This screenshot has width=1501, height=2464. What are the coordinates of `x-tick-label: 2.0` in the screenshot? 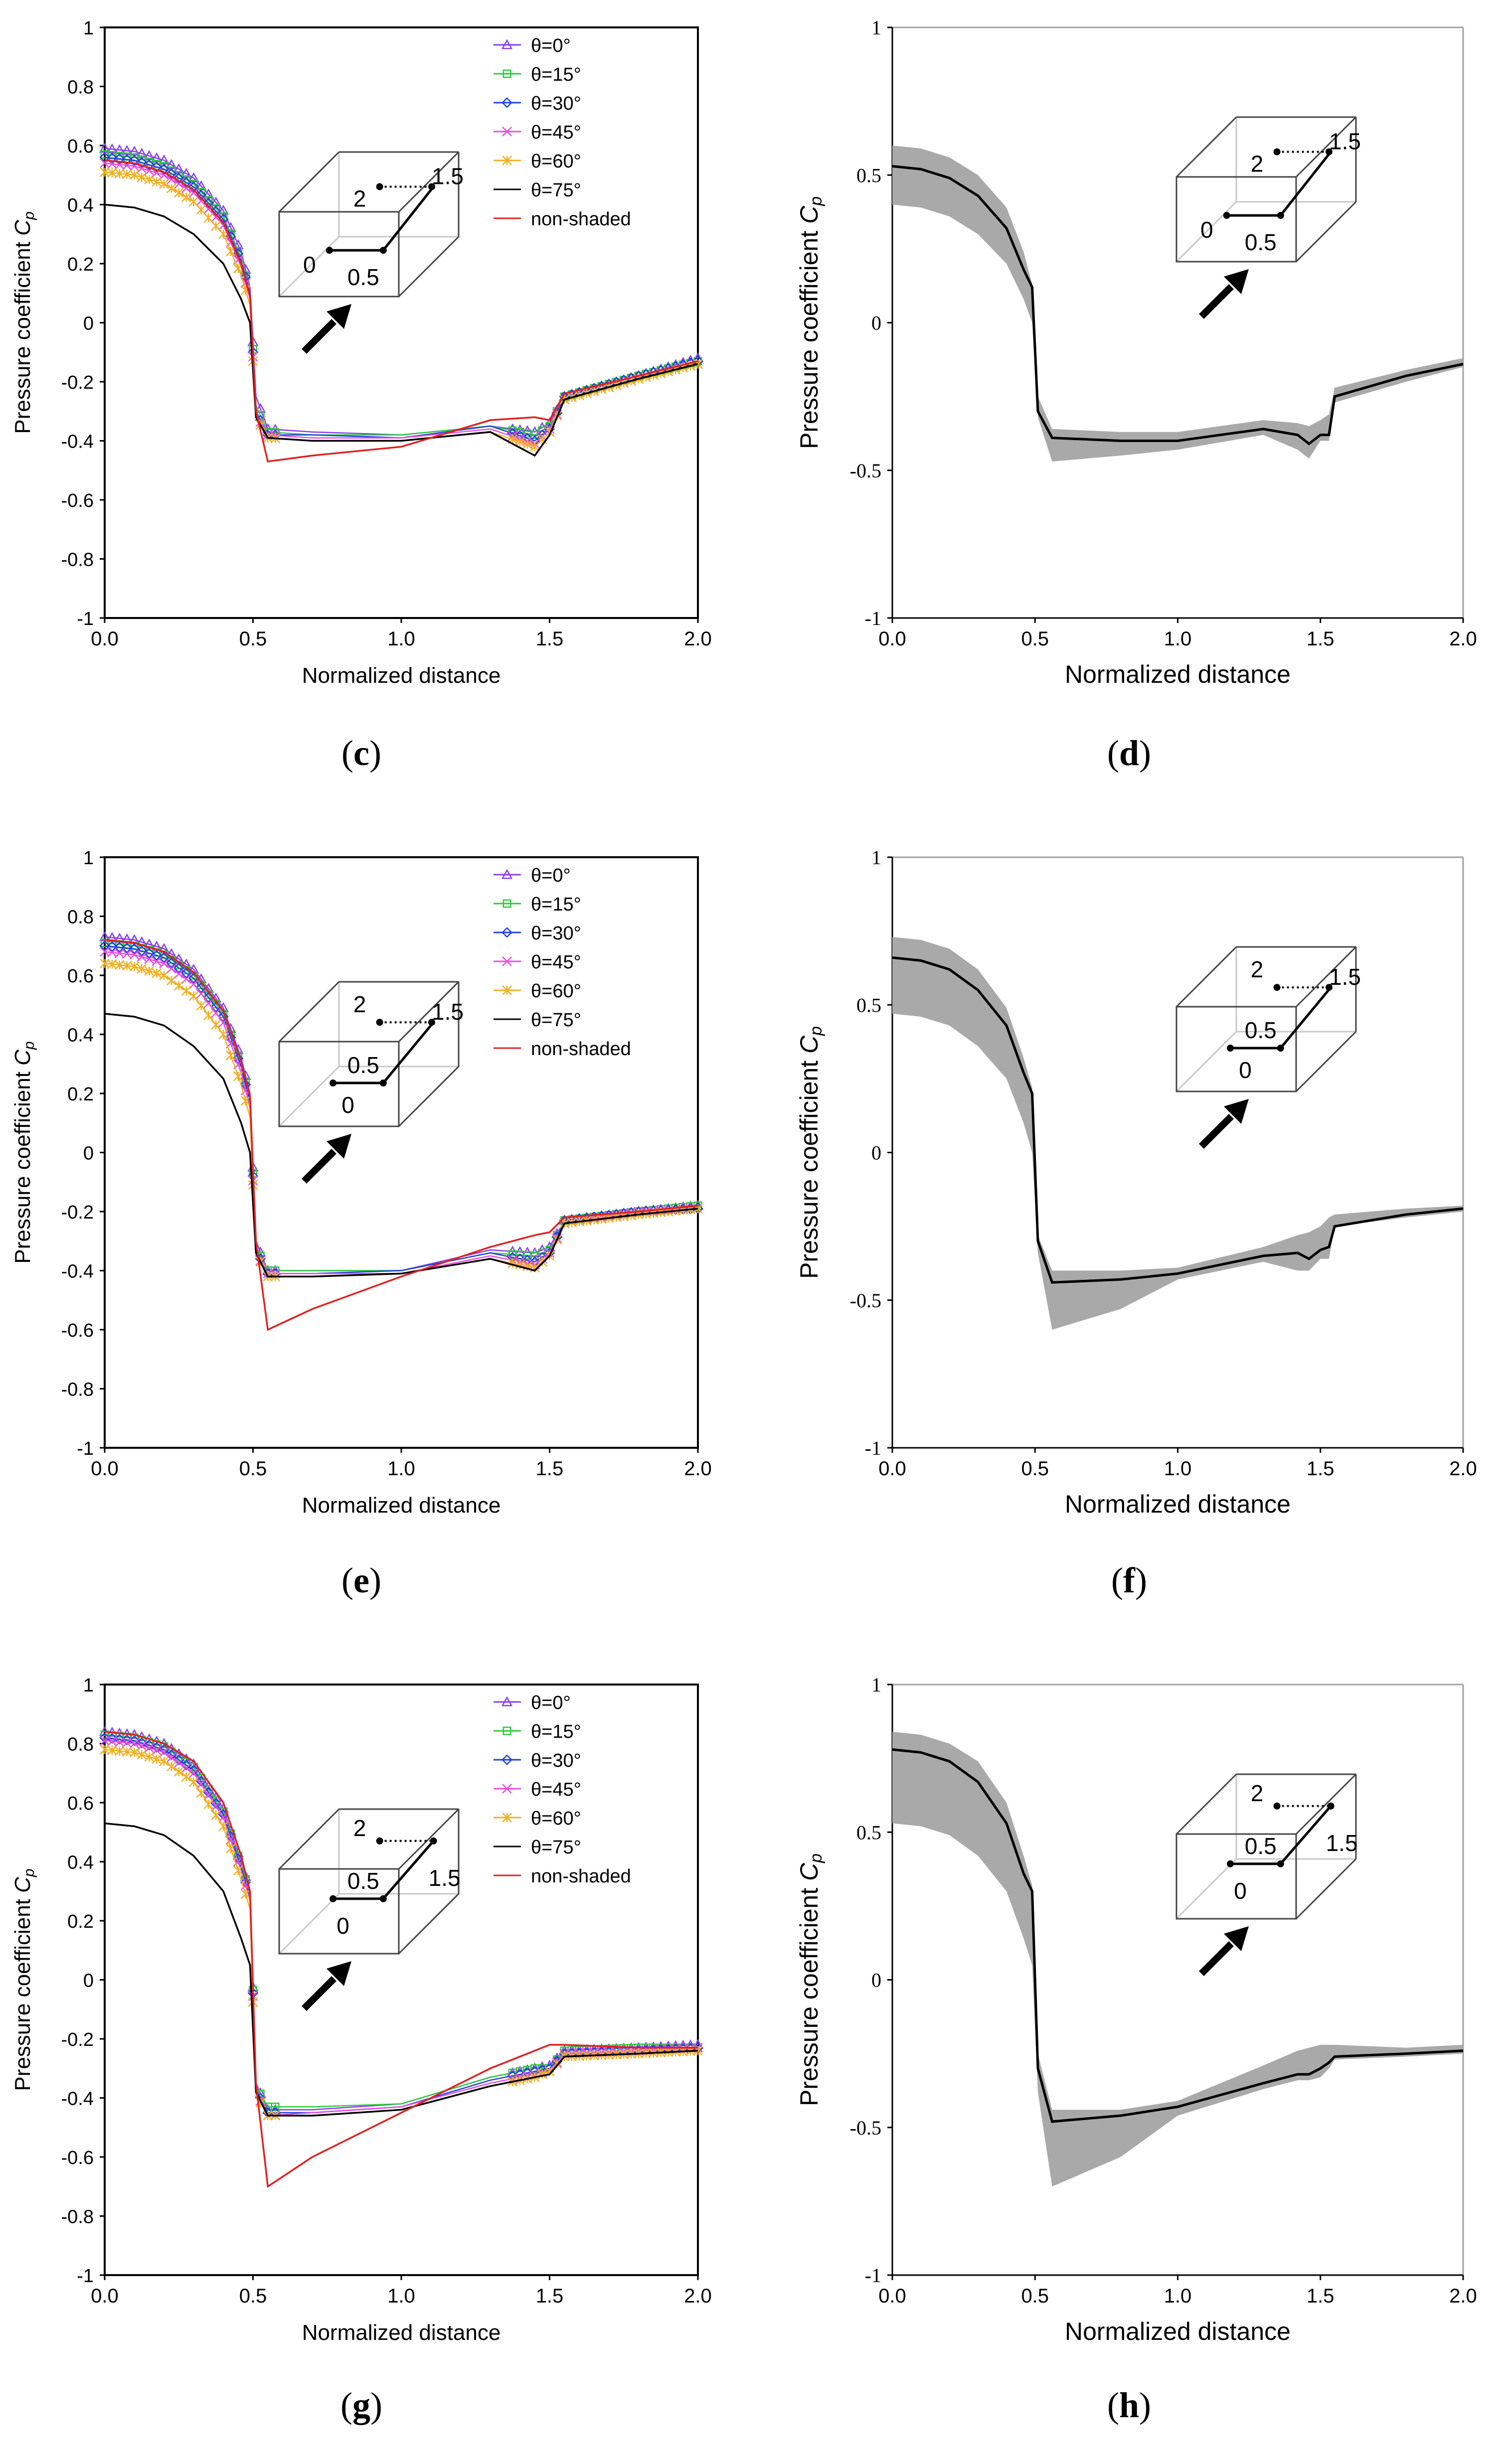 It's located at (698, 639).